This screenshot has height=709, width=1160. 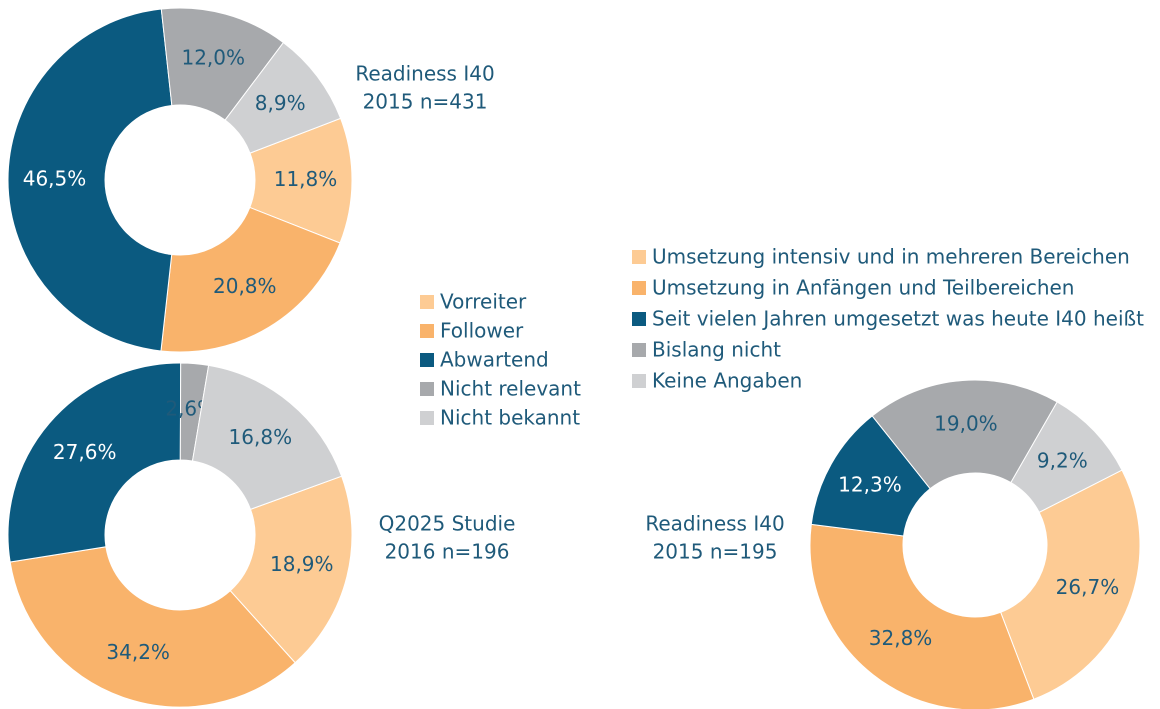 What do you see at coordinates (280, 103) in the screenshot?
I see `slice-label: 8,9%` at bounding box center [280, 103].